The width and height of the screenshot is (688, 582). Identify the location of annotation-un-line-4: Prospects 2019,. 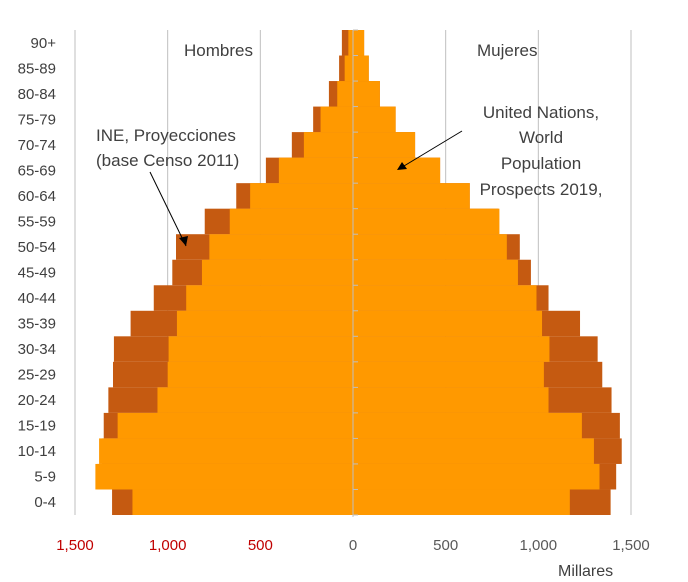
(541, 189).